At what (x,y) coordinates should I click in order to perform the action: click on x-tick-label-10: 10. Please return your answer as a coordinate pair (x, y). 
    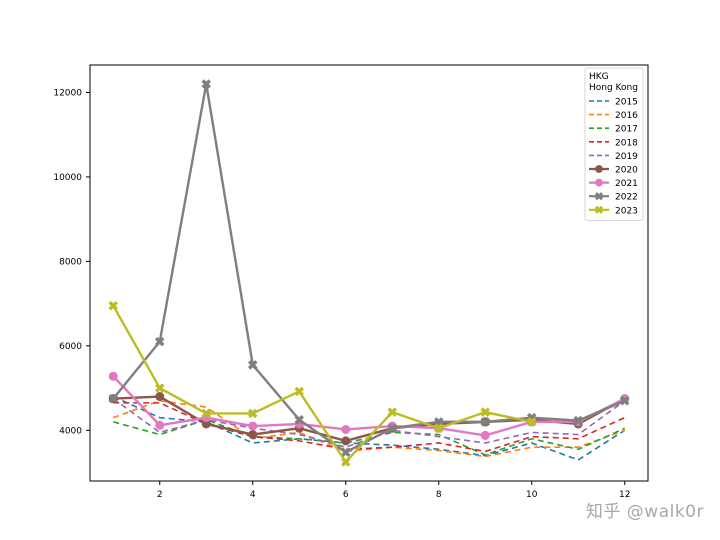
    Looking at the image, I should click on (532, 495).